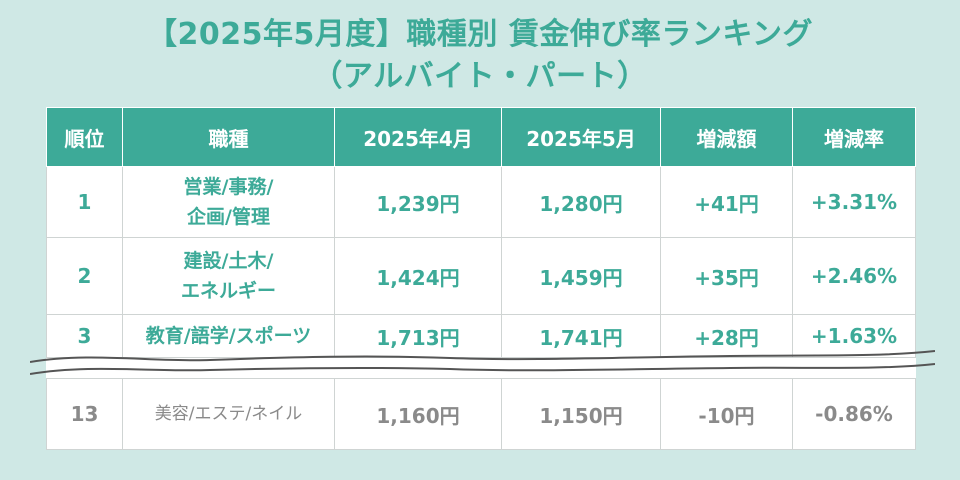 The width and height of the screenshot is (960, 480). Describe the element at coordinates (418, 276) in the screenshot. I see `april-wage-cell: 1,424円` at that location.